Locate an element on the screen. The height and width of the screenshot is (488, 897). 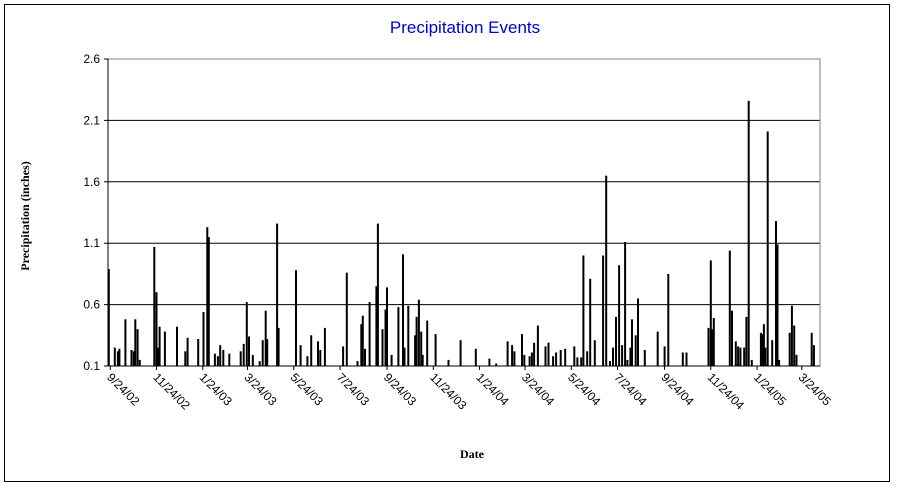
y-tick-label: 1.1 is located at coordinates (91, 243).